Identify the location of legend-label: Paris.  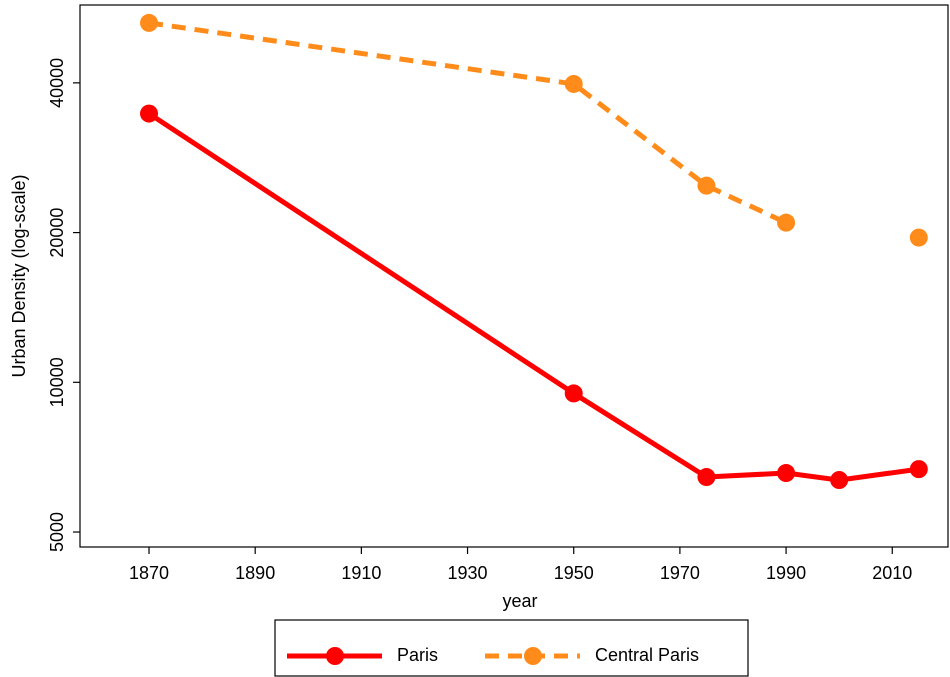
(417, 655).